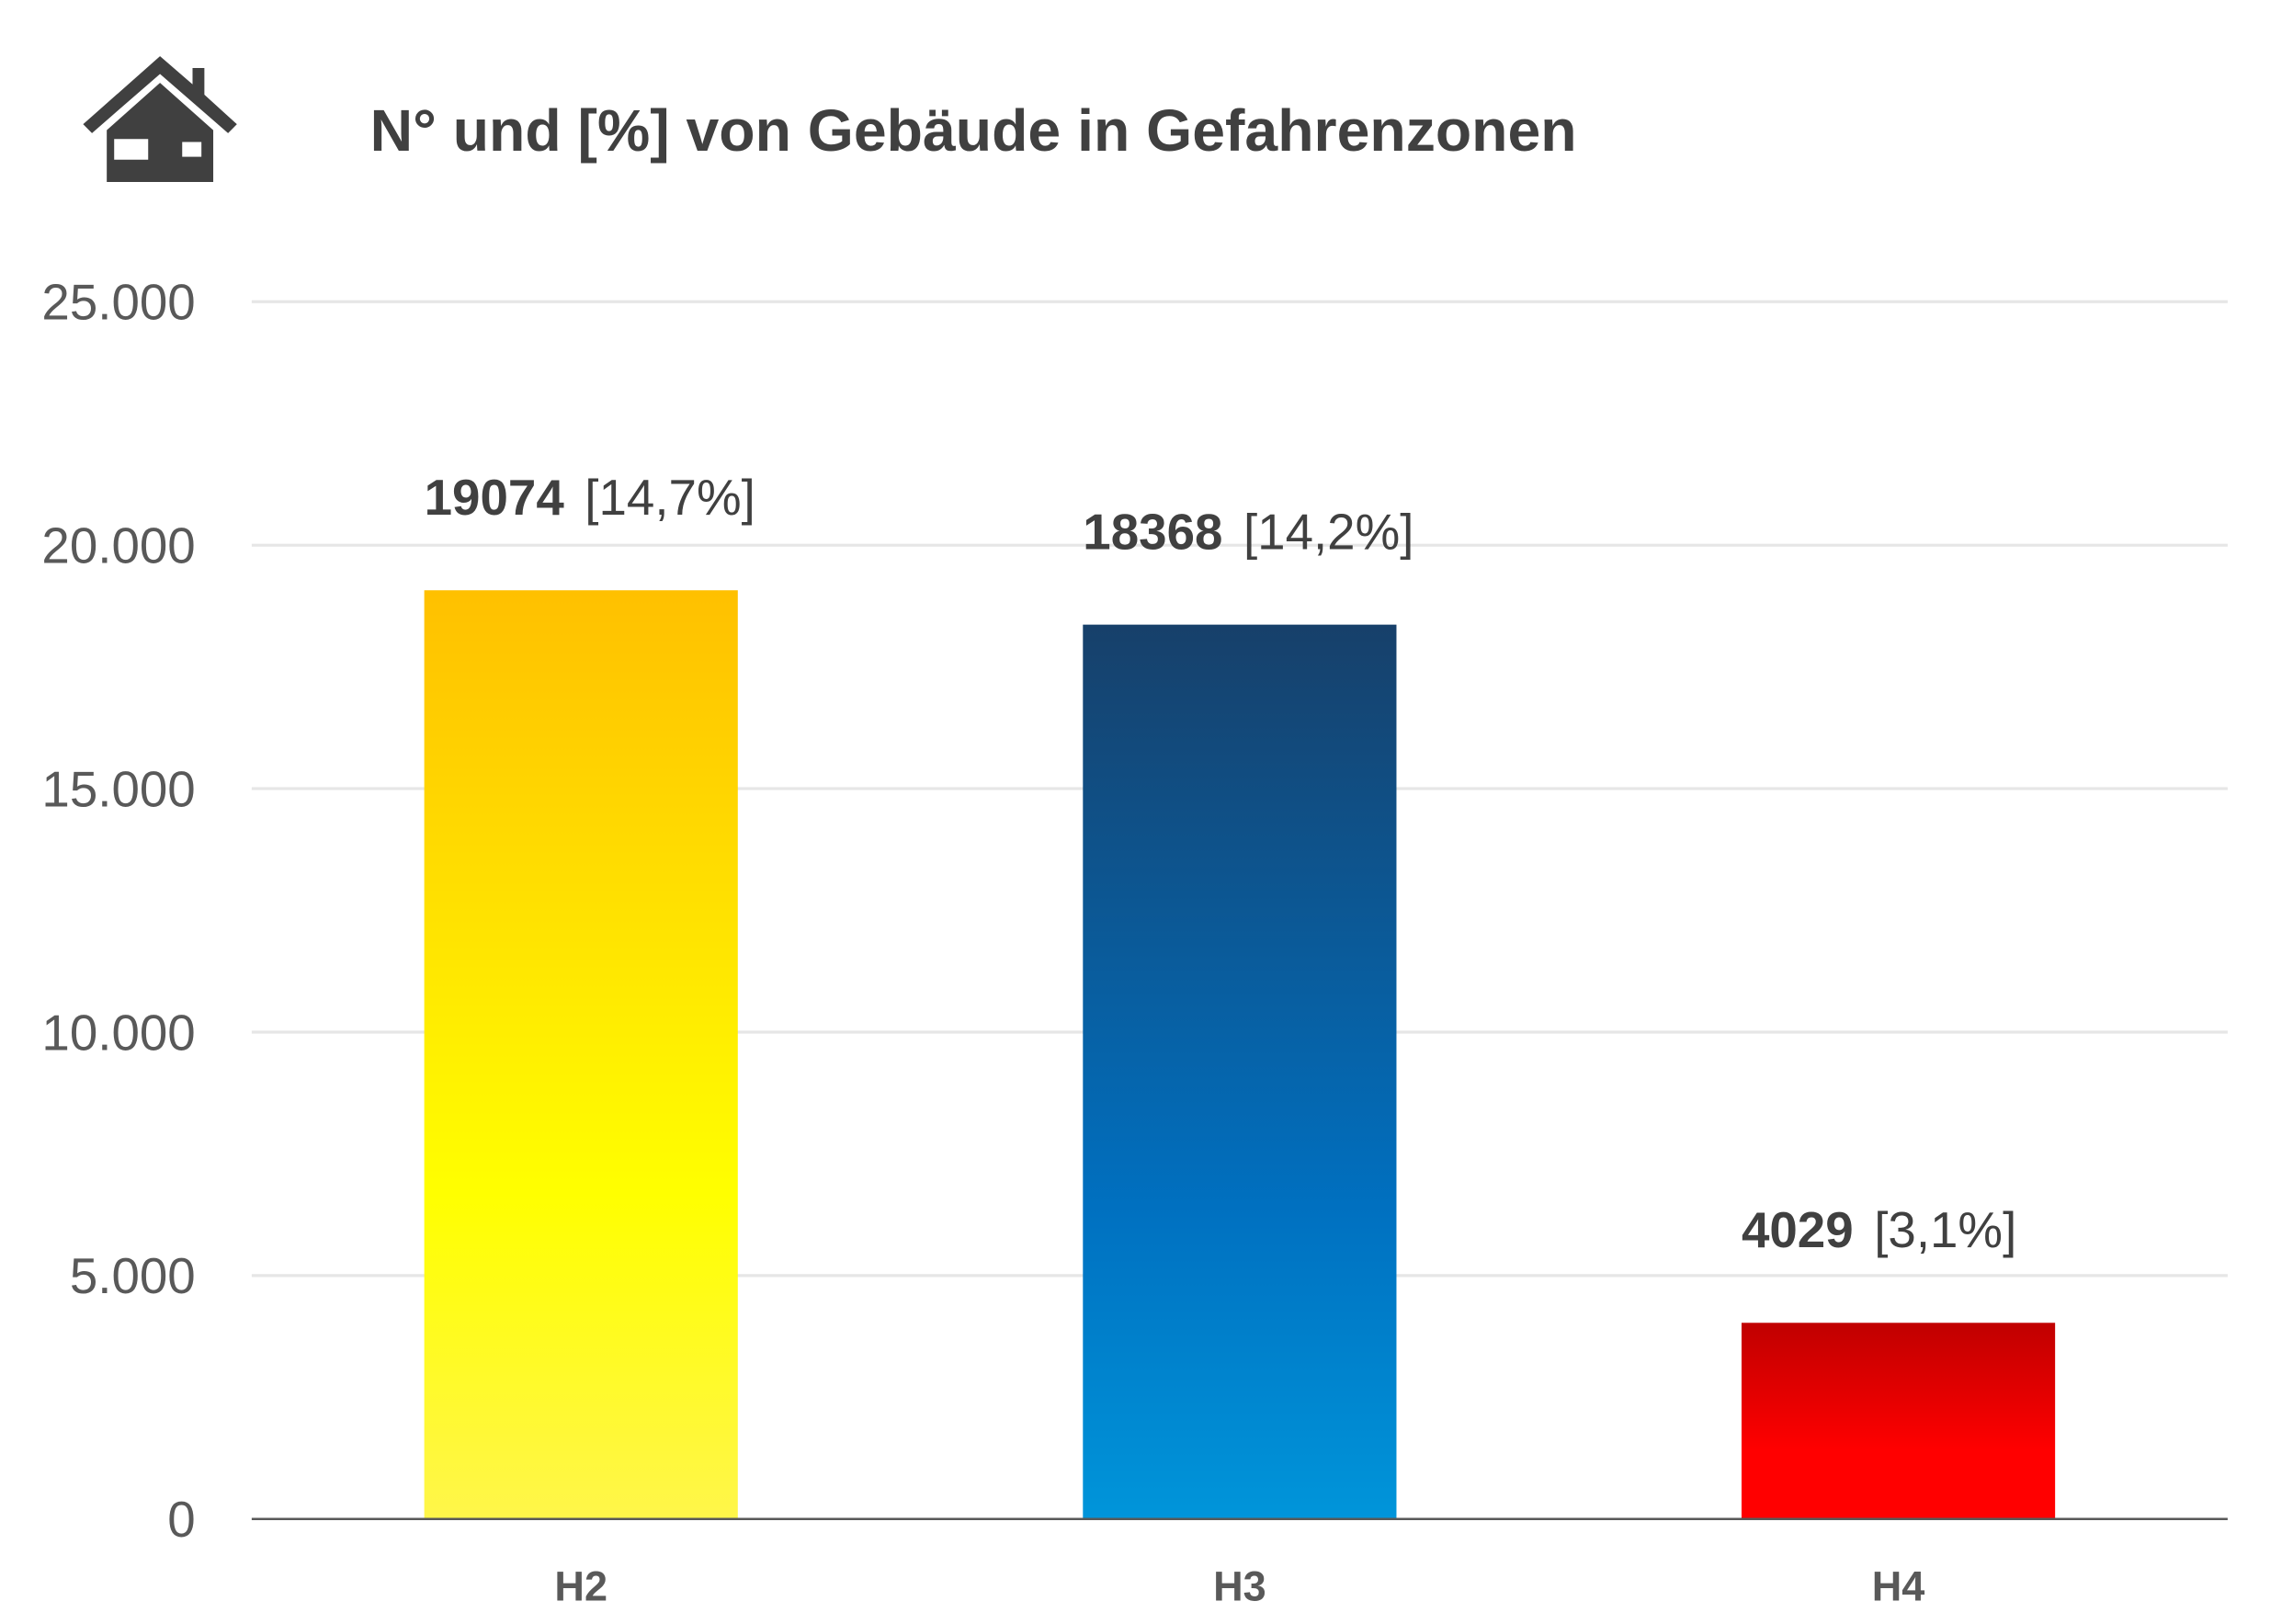 This screenshot has height=1624, width=2293. What do you see at coordinates (118, 1032) in the screenshot?
I see `y-tick-label: 10.000` at bounding box center [118, 1032].